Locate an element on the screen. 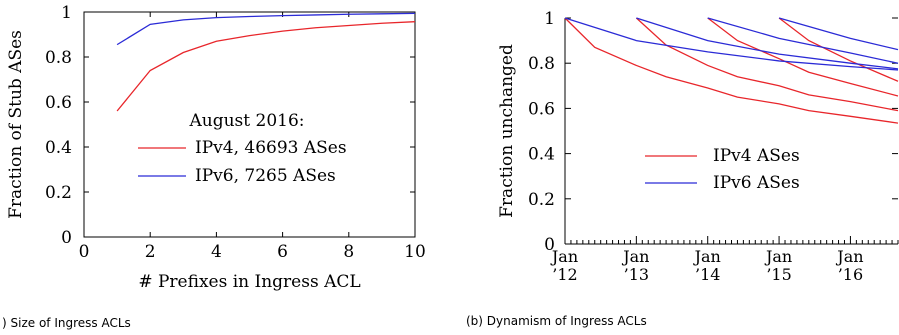  caption-a: ) Size of Ingress ACLs is located at coordinates (66, 323).